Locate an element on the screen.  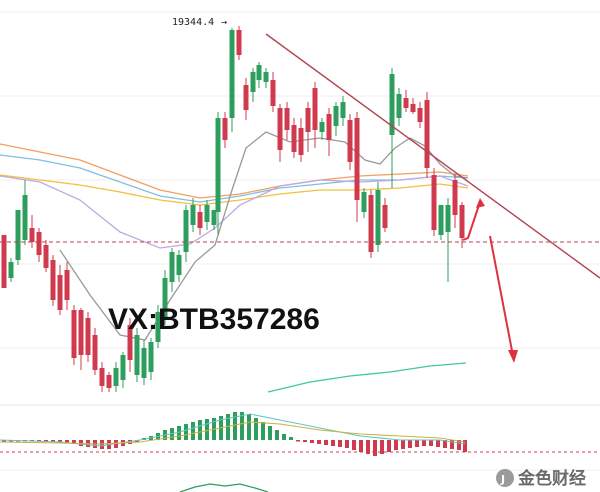
up-arrow-line is located at coordinates (471, 221).